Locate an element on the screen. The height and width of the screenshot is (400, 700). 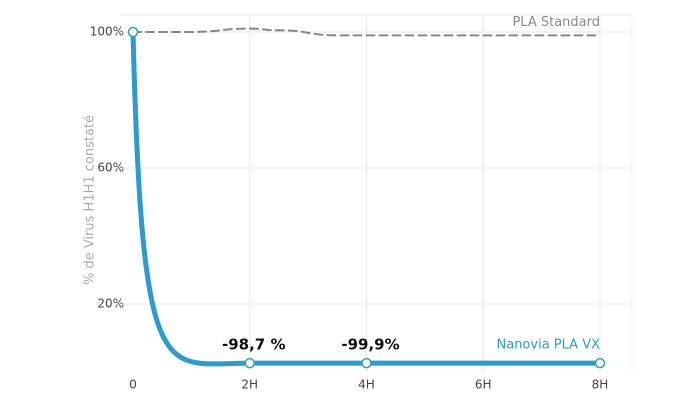
annotation: -98,7 % is located at coordinates (254, 345).